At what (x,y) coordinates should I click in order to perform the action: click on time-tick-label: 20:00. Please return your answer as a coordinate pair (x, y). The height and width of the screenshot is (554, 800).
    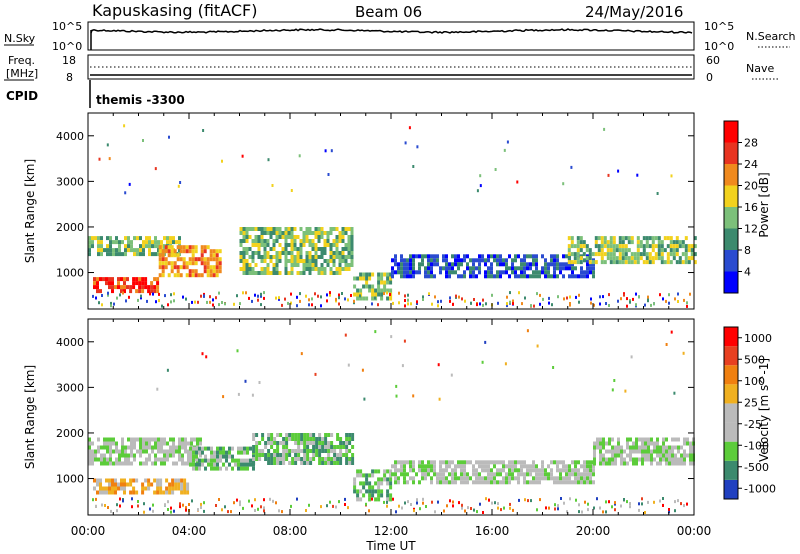
    Looking at the image, I should click on (593, 531).